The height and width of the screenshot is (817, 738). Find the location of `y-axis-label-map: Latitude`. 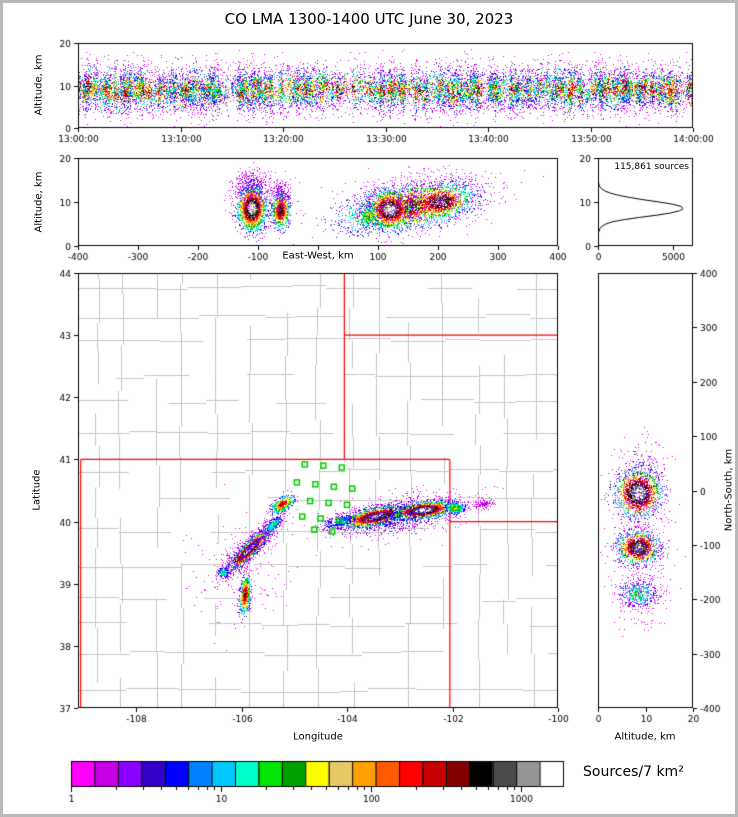

y-axis-label-map: Latitude is located at coordinates (37, 490).